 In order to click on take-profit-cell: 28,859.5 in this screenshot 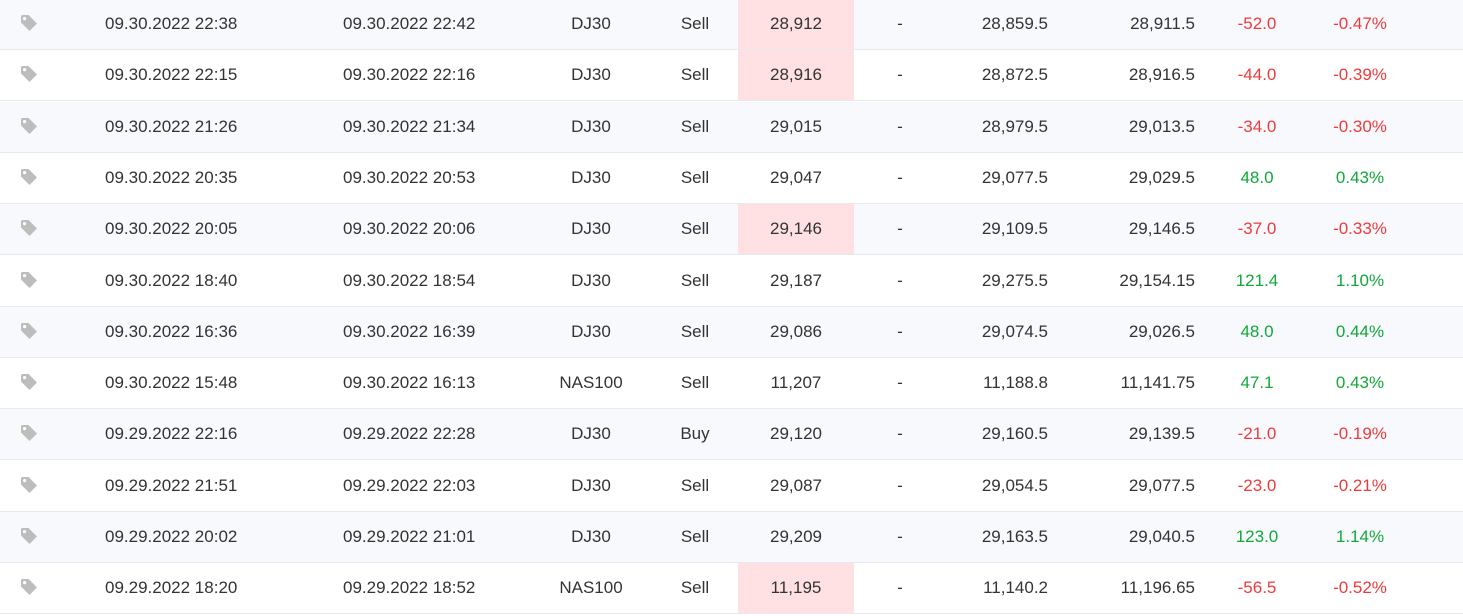, I will do `click(1014, 23)`.